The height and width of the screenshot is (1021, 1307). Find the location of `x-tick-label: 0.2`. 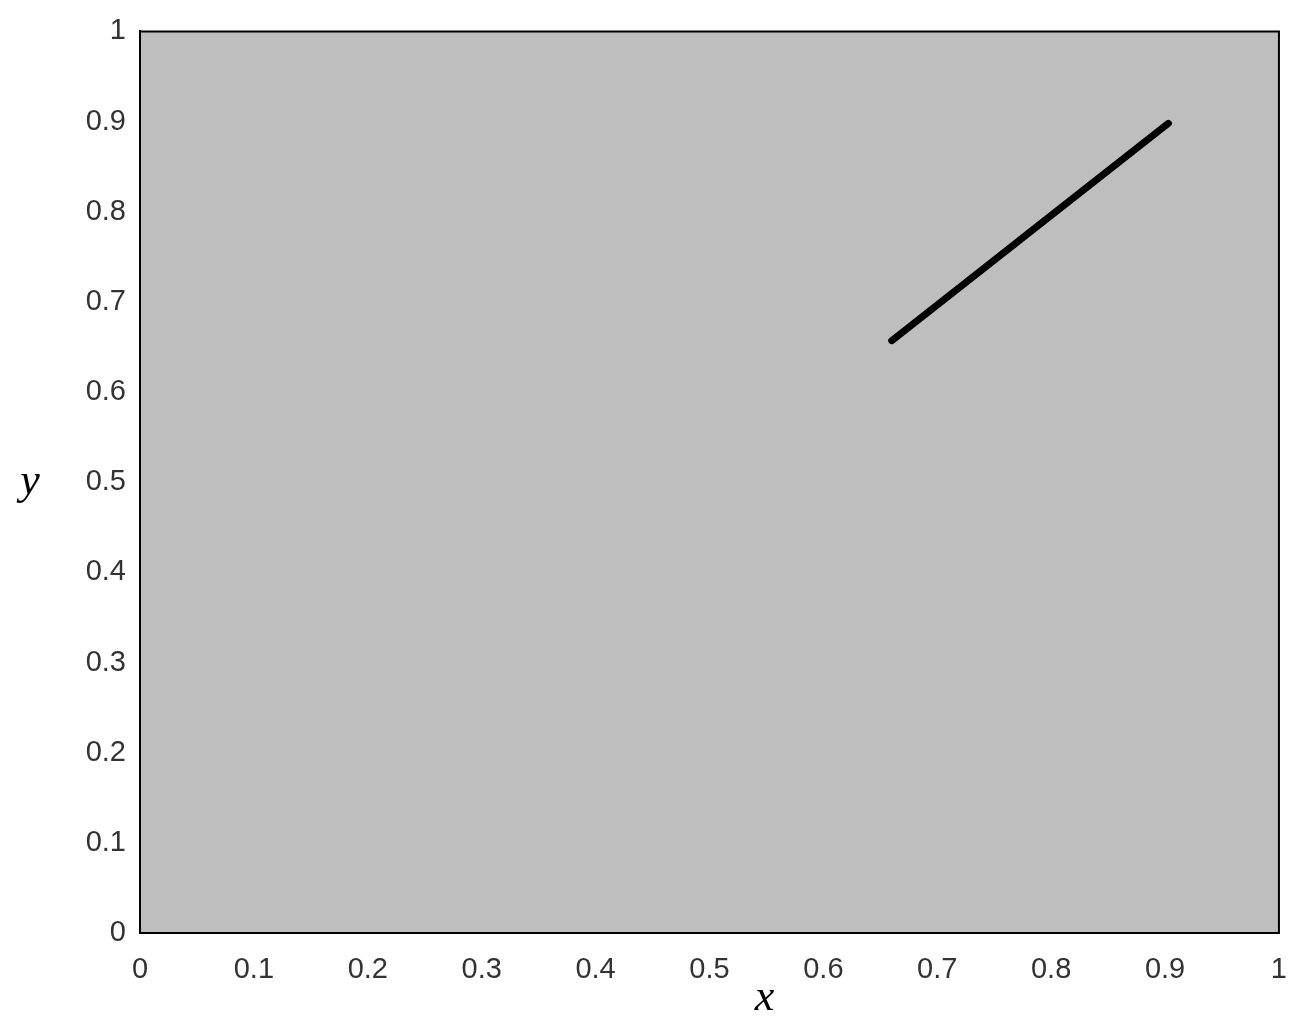

x-tick-label: 0.2 is located at coordinates (367, 968).